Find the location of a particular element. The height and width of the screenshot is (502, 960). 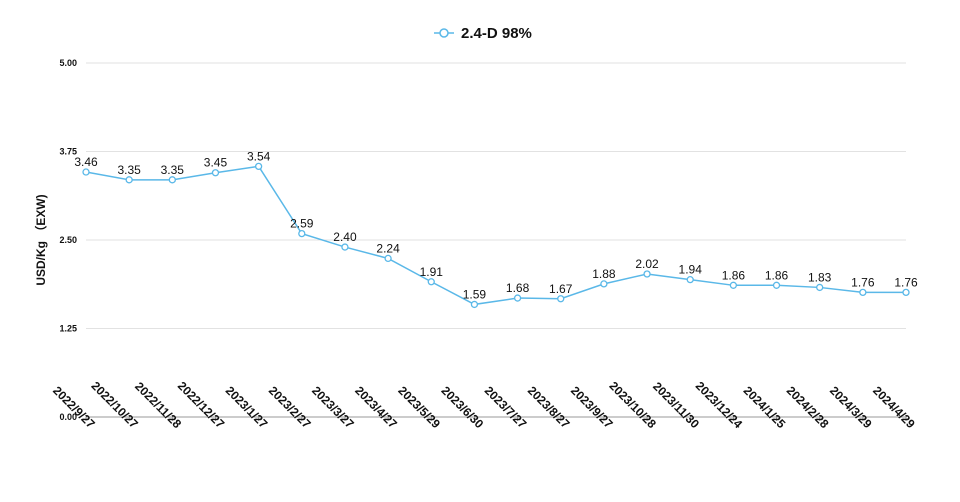

x-tick-label: 2023/1/27 is located at coordinates (247, 407).